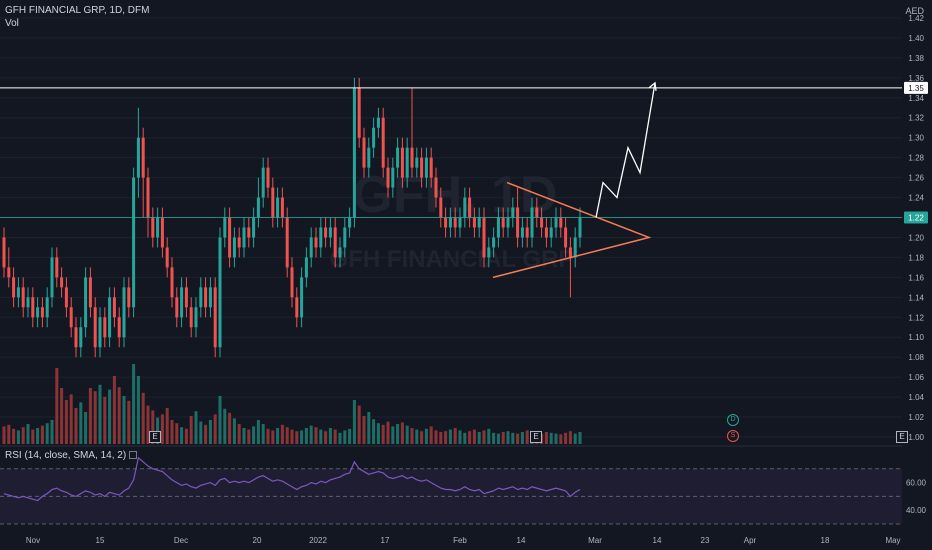 This screenshot has width=932, height=550. I want to click on x-tick-label: Apr, so click(750, 540).